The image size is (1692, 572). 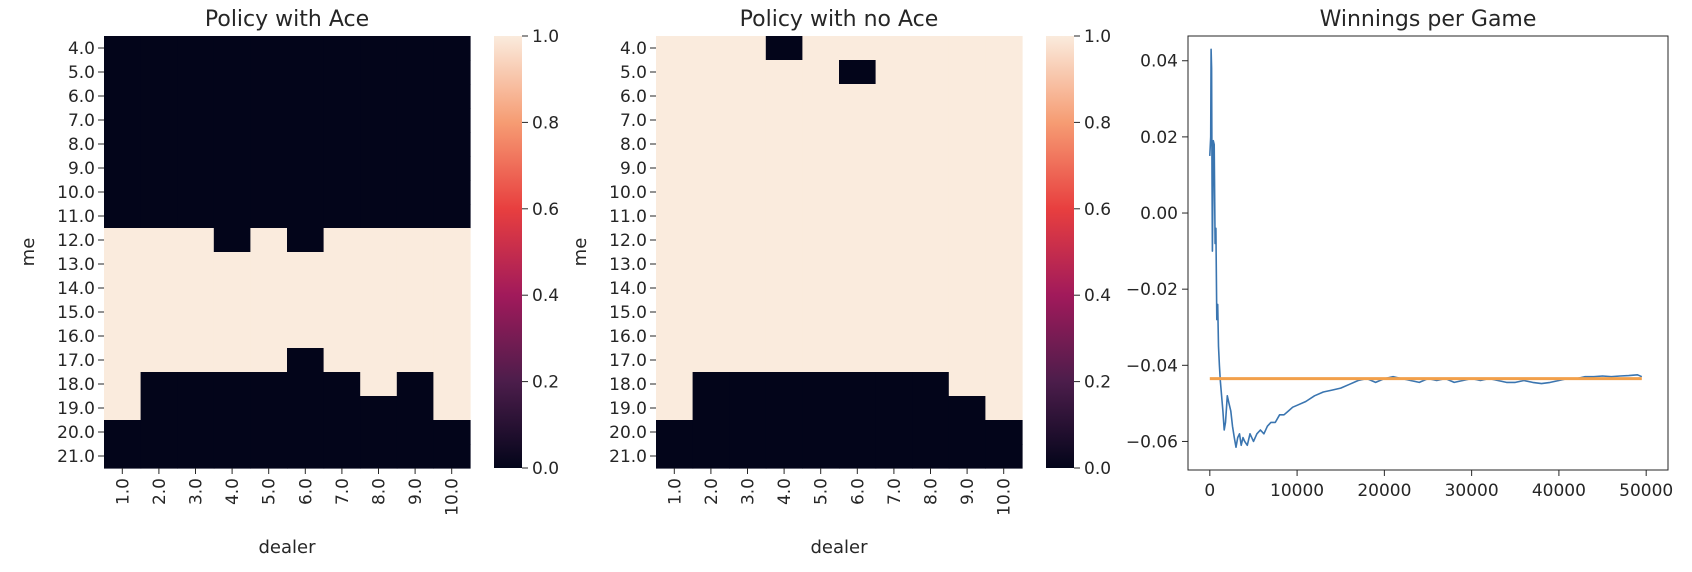 I want to click on x-tick-label: 3.0, so click(x=749, y=491).